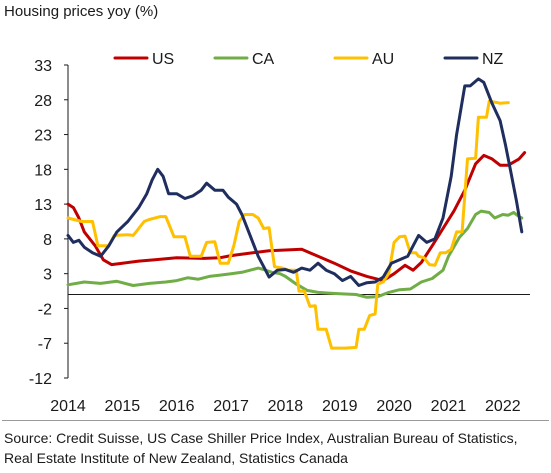  What do you see at coordinates (43, 136) in the screenshot?
I see `y-tick-label: 23` at bounding box center [43, 136].